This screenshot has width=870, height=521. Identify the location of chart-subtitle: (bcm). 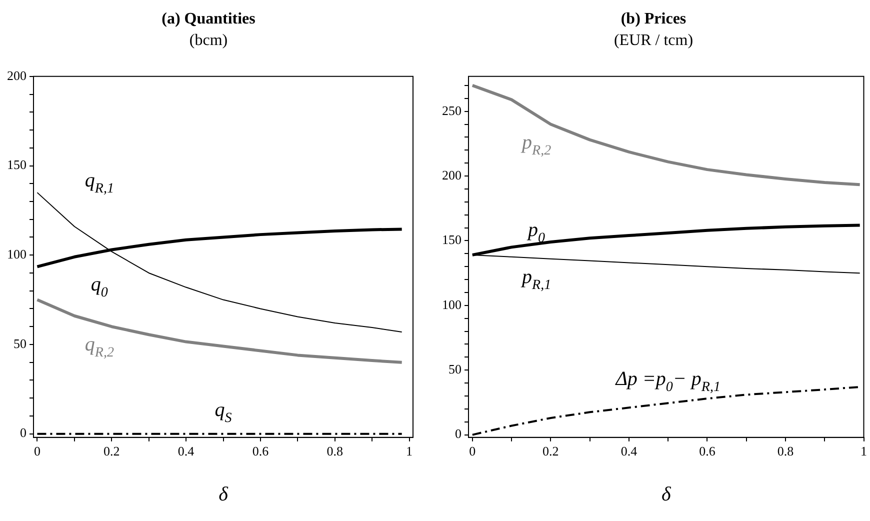
(208, 41).